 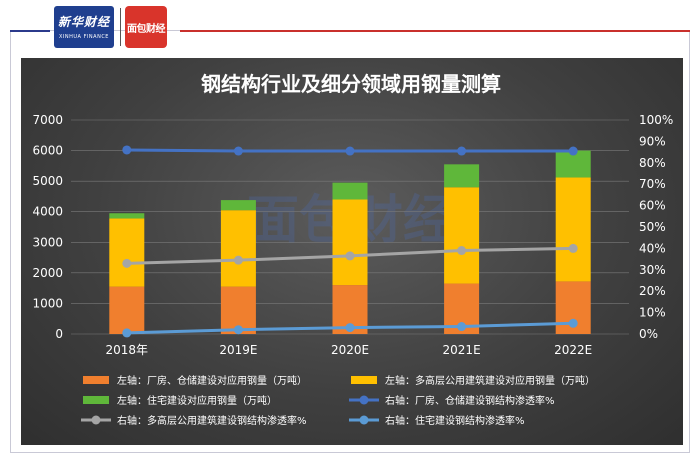 I want to click on y-right-tick-label: 60%, so click(x=652, y=206).